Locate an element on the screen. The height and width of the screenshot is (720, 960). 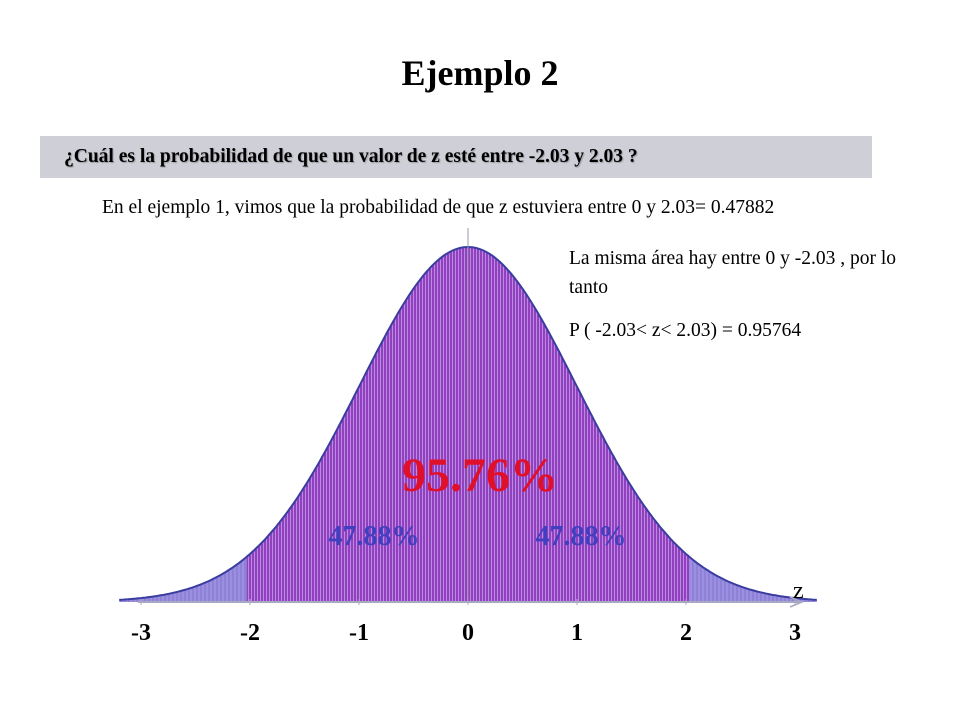
right-half-percentage: 47.88% is located at coordinates (581, 536).